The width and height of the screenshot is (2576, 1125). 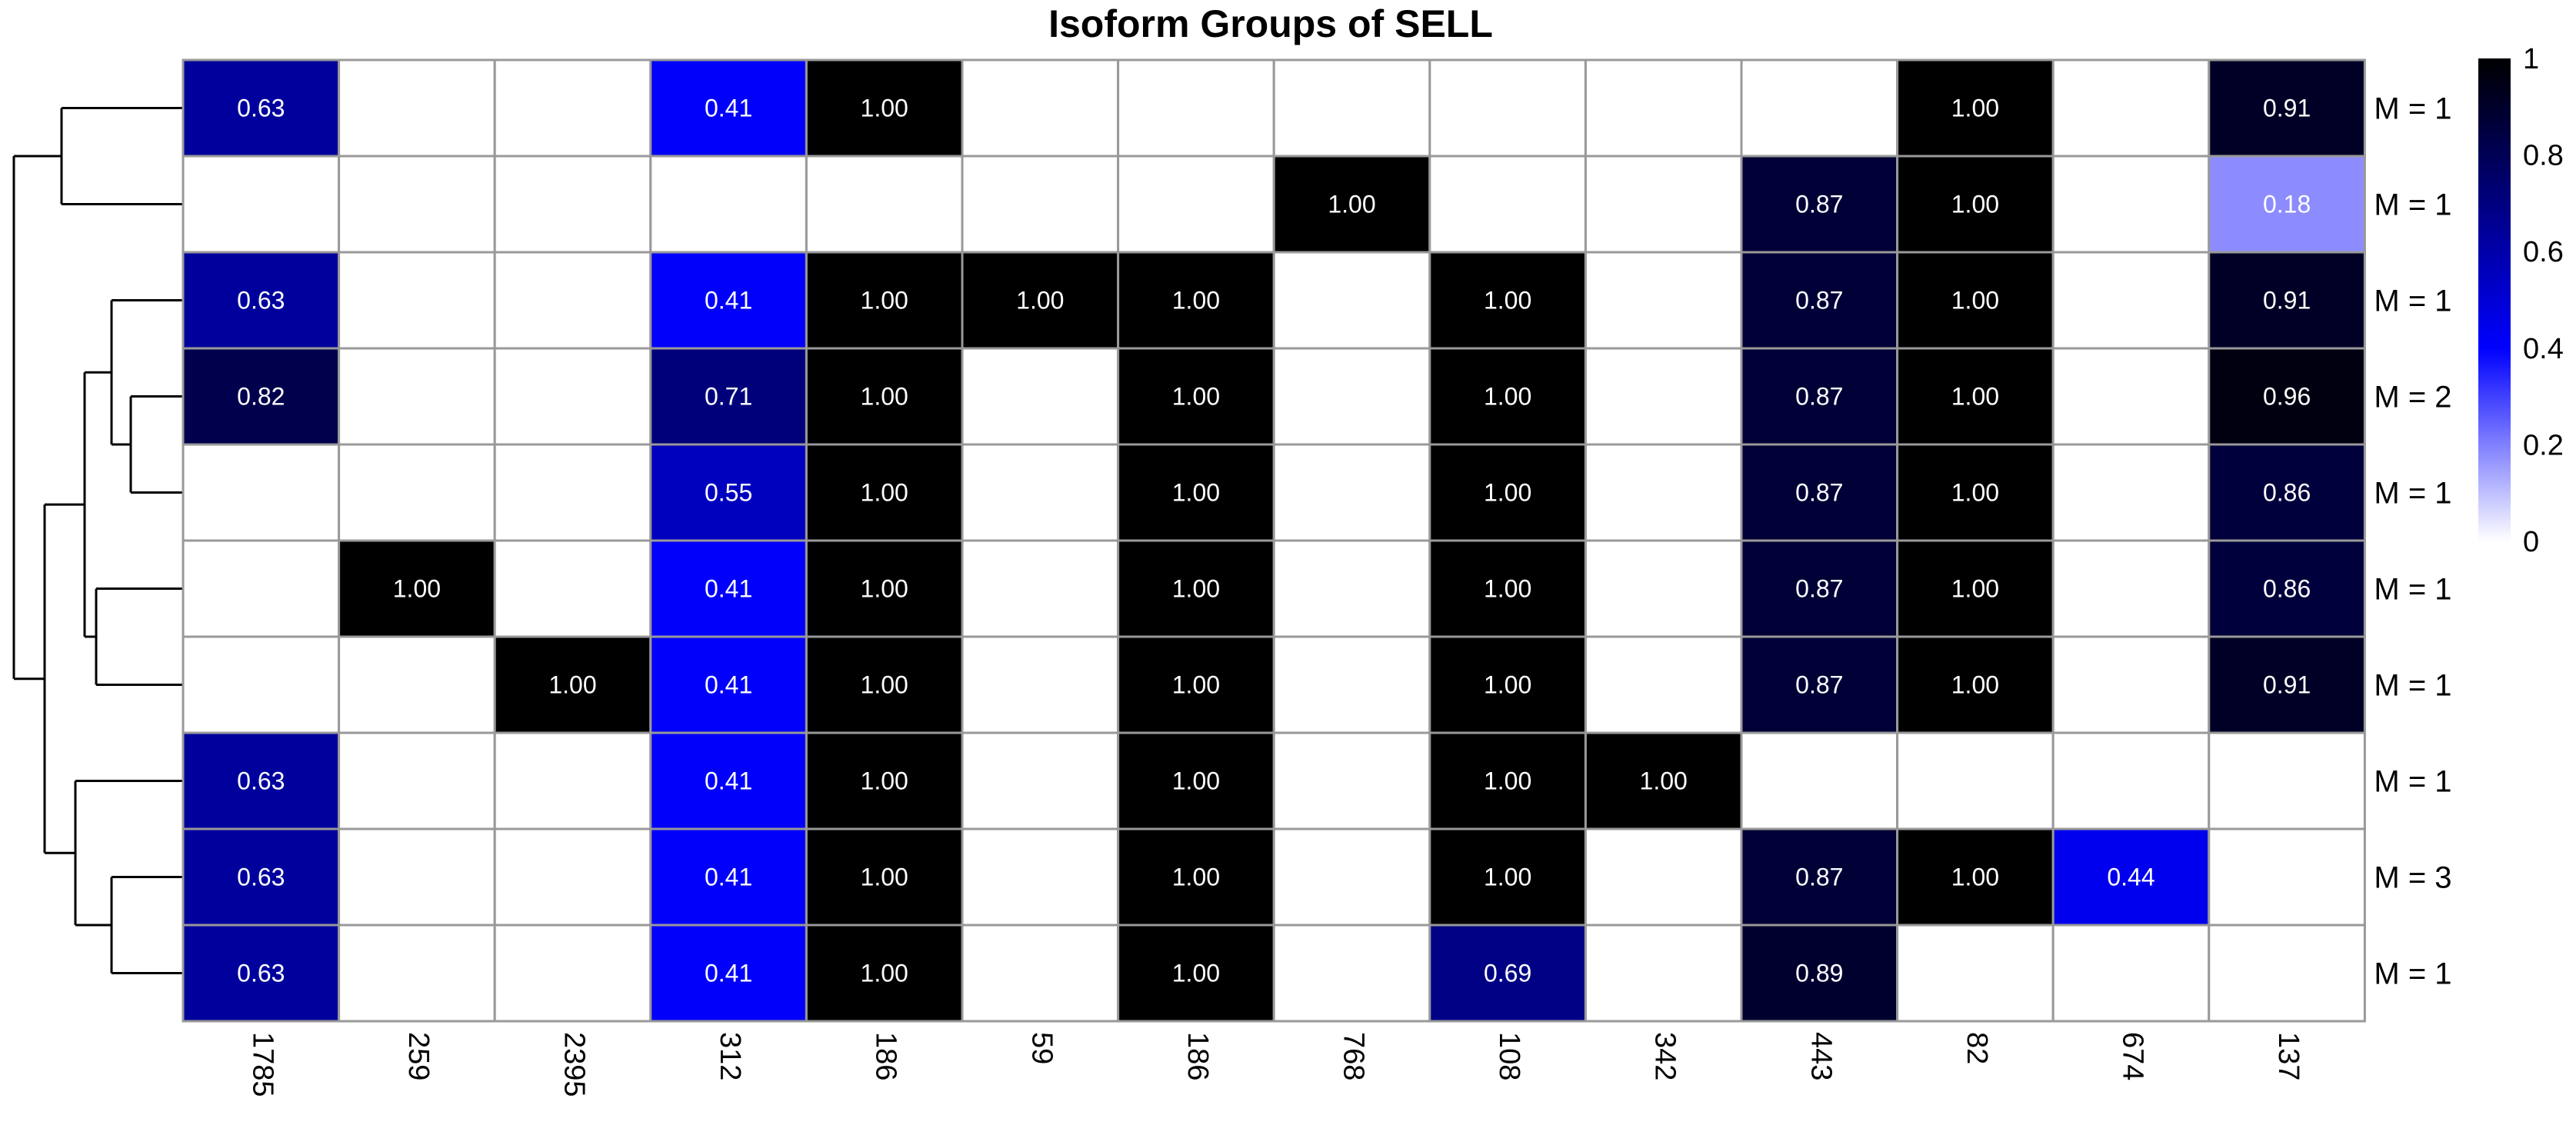 What do you see at coordinates (262, 1064) in the screenshot?
I see `column-label: 1785` at bounding box center [262, 1064].